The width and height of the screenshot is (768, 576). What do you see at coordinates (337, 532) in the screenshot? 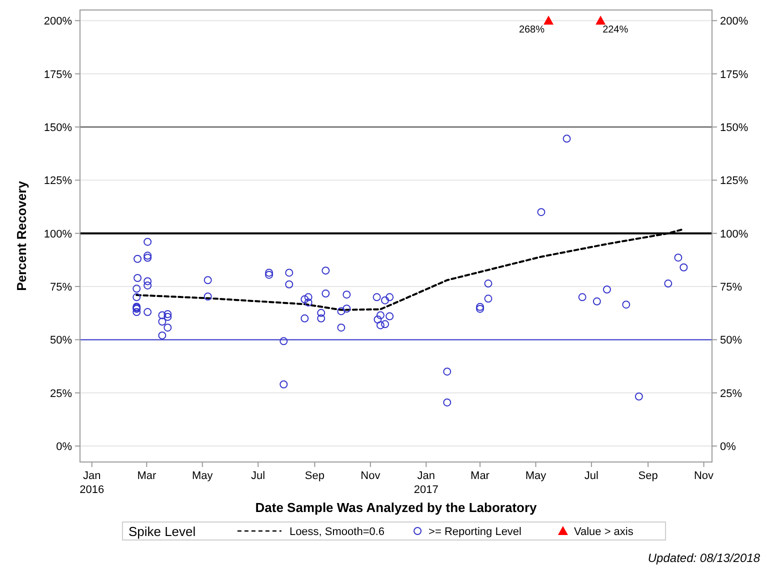
I see `legend-label: Loess, Smooth=0.6` at bounding box center [337, 532].